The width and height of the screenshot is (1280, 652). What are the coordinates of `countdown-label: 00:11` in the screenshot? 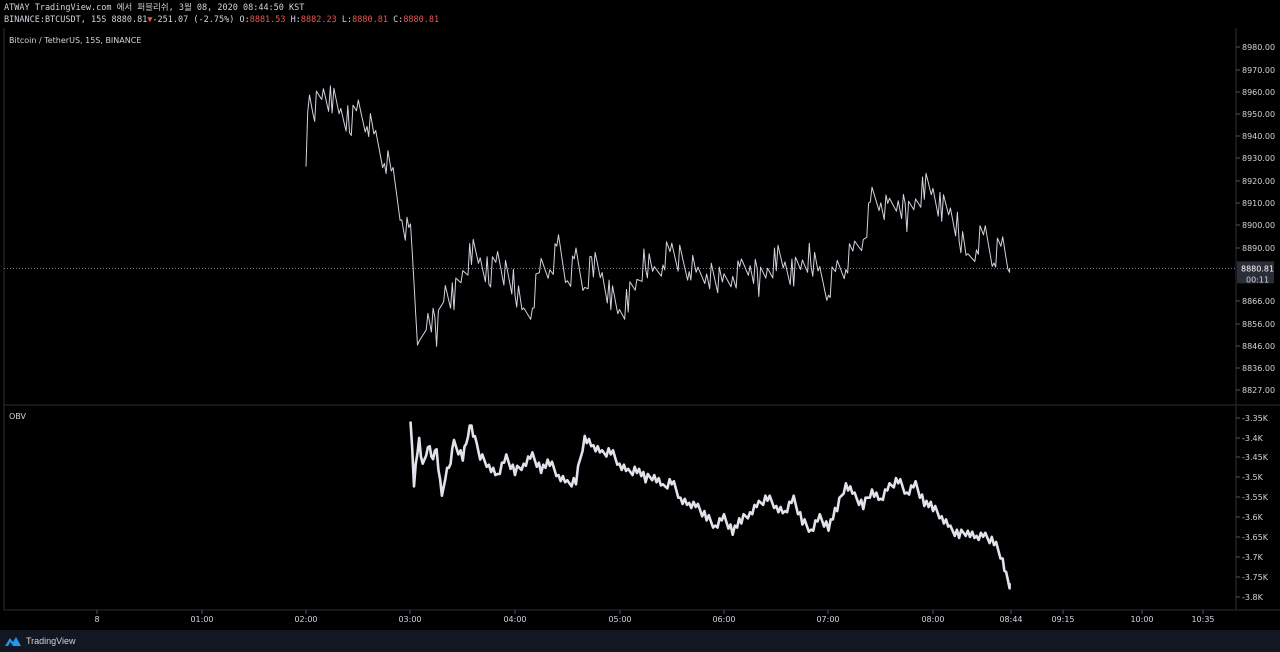 It's located at (1257, 279).